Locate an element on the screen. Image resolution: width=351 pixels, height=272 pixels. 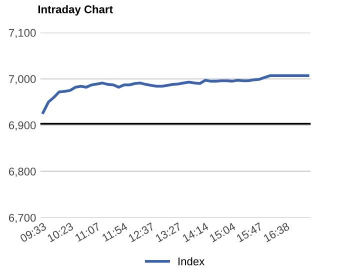
y-tick-label: 7,100 is located at coordinates (22, 33).